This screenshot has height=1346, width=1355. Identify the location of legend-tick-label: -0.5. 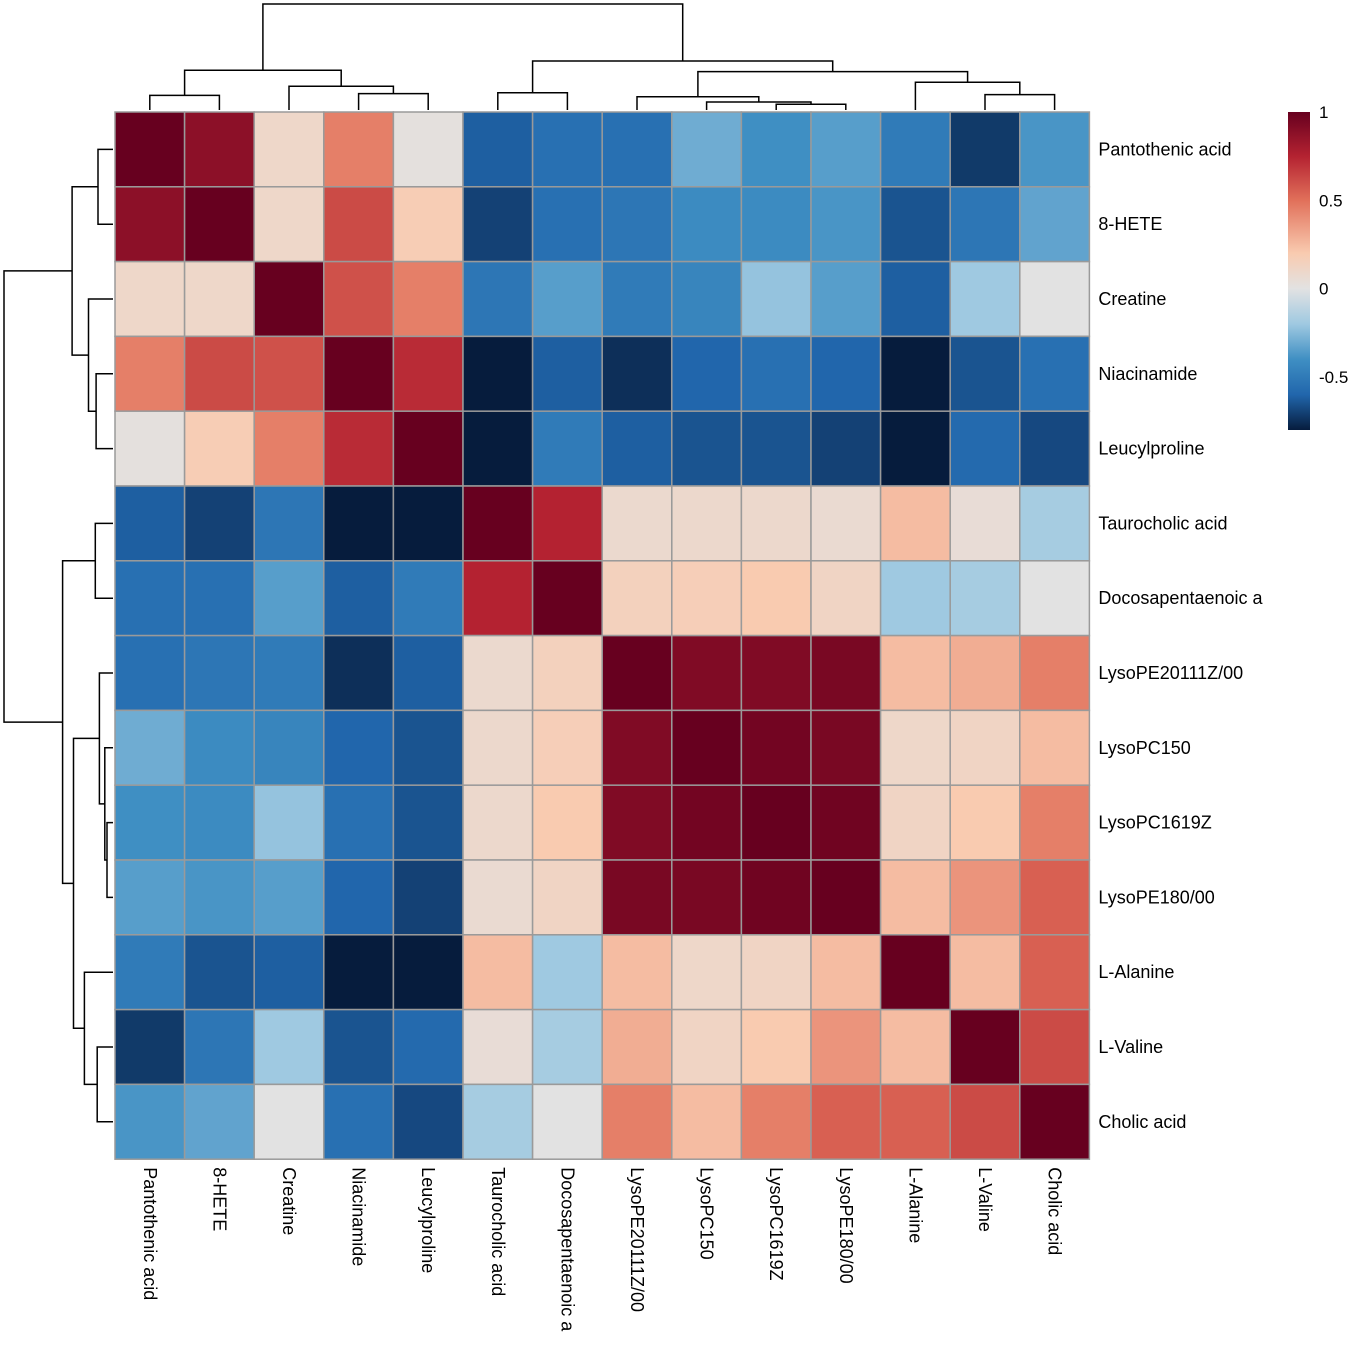
(1333, 377).